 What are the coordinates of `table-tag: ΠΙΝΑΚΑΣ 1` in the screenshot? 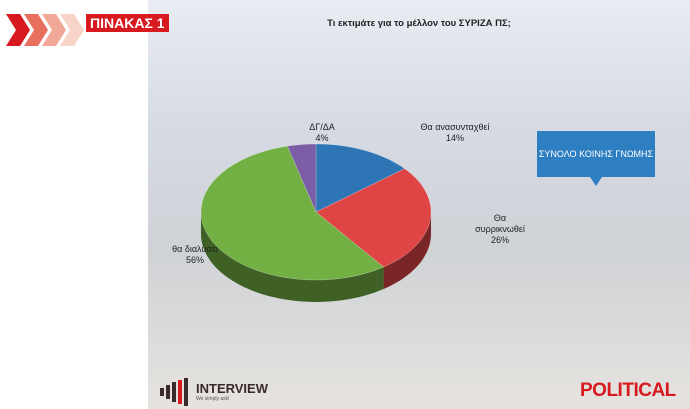 It's located at (127, 23).